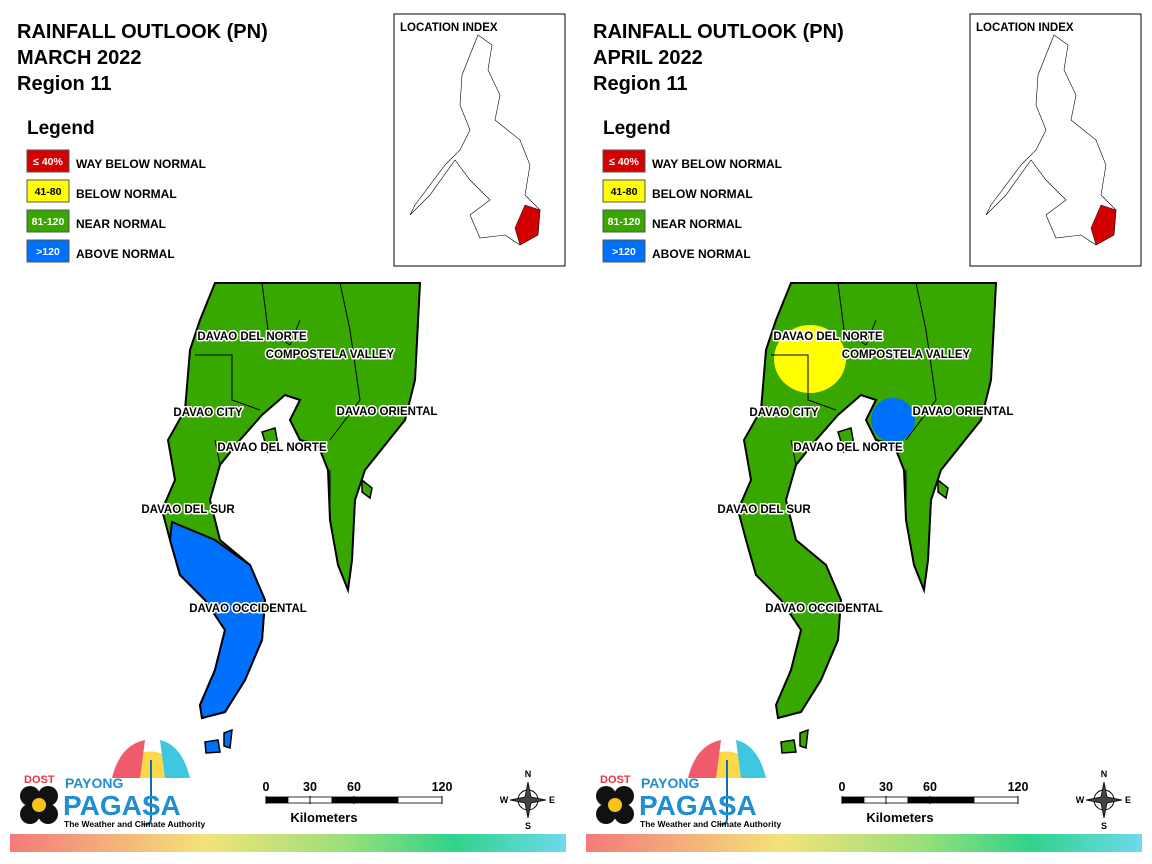  What do you see at coordinates (552, 800) in the screenshot?
I see `compass-letter: E` at bounding box center [552, 800].